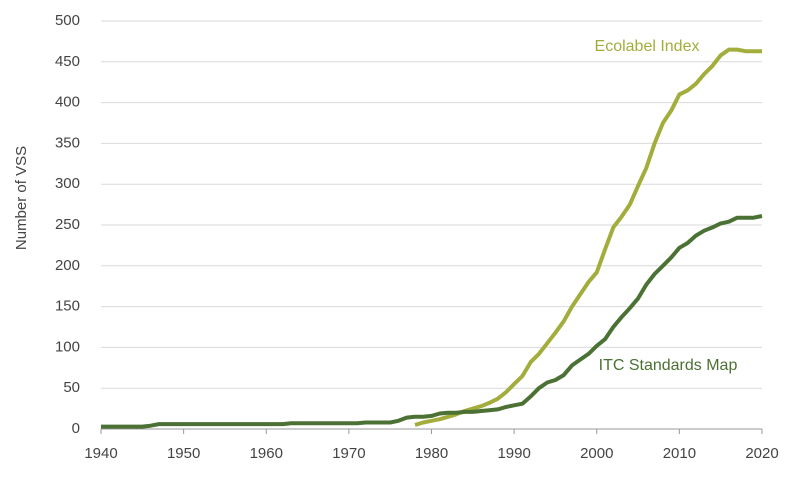  I want to click on x-tick-label: 2020, so click(761, 453).